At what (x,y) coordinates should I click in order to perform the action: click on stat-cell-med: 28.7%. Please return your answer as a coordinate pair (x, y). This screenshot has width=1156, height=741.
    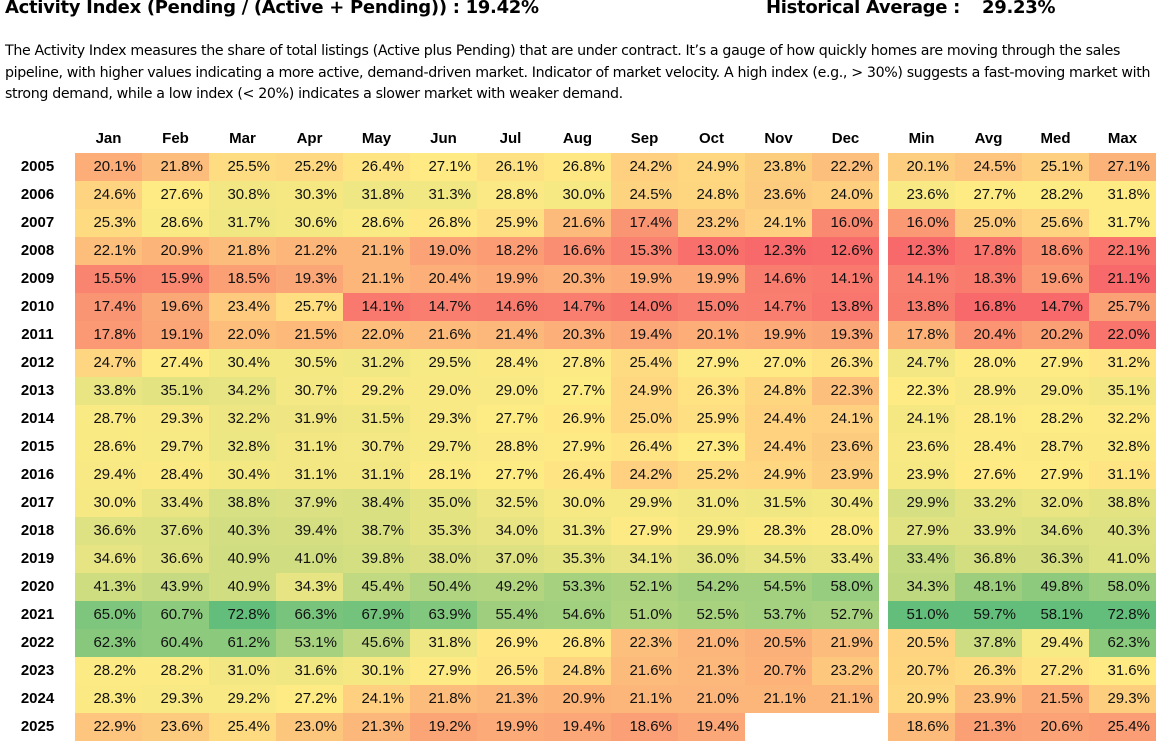
    Looking at the image, I should click on (1055, 447).